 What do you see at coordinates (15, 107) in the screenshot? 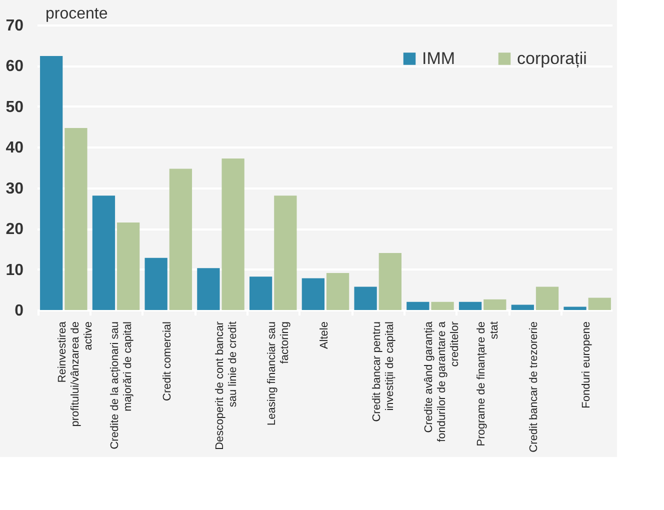
I see `y-tick-label: 50` at bounding box center [15, 107].